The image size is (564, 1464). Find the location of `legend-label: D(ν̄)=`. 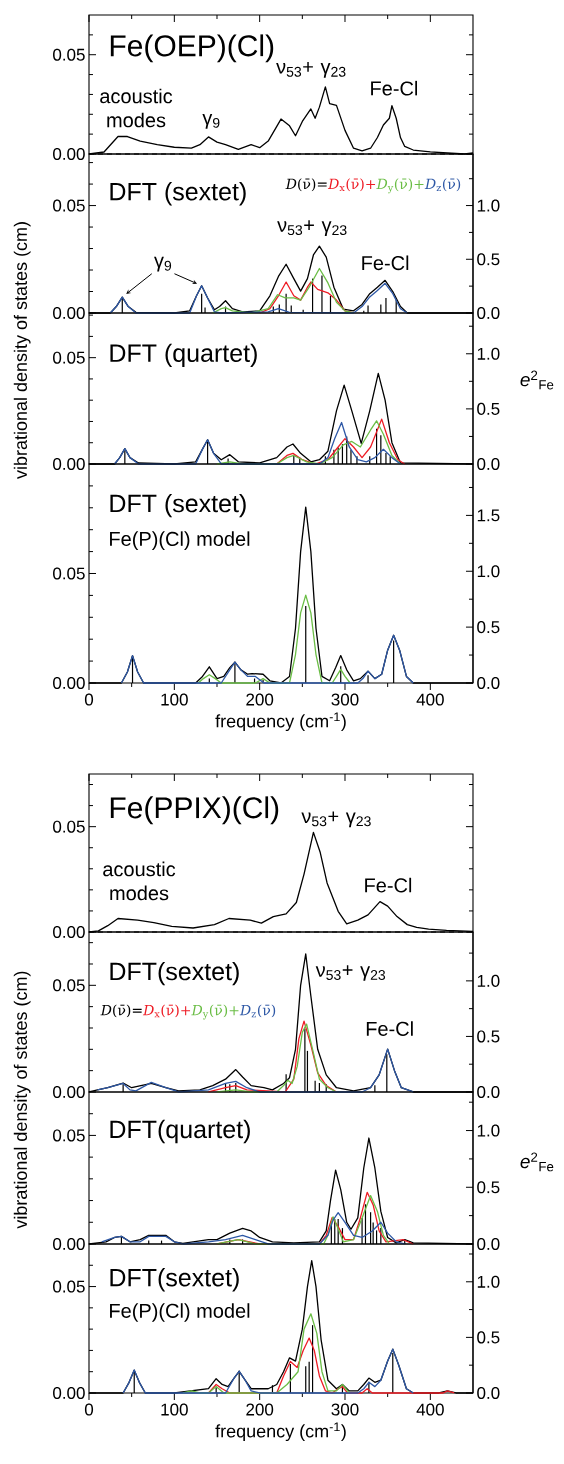

legend-label: D(ν̄)= is located at coordinates (121, 1011).